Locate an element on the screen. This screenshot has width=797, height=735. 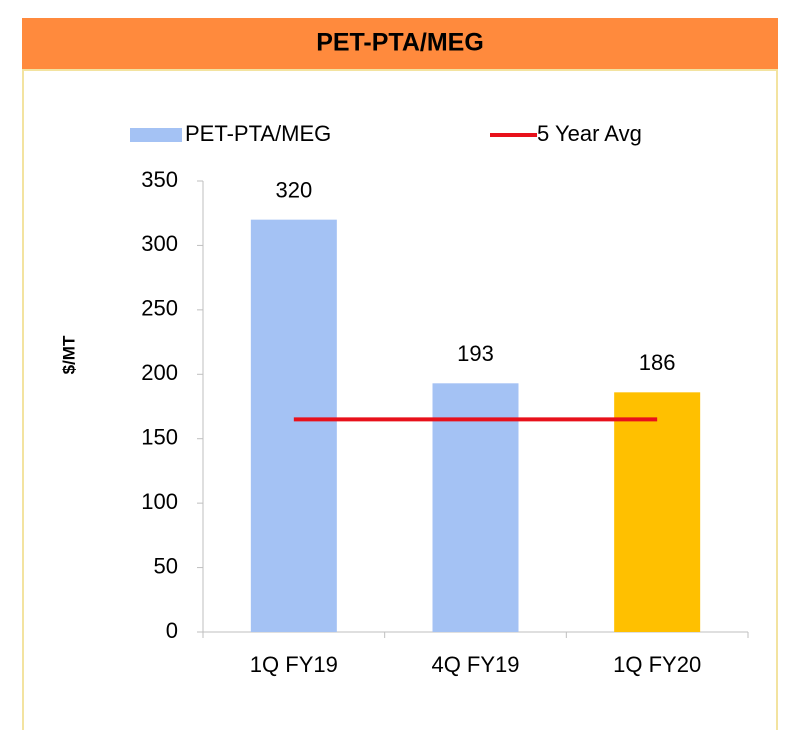
legend-label: 5 Year Avg is located at coordinates (589, 133).